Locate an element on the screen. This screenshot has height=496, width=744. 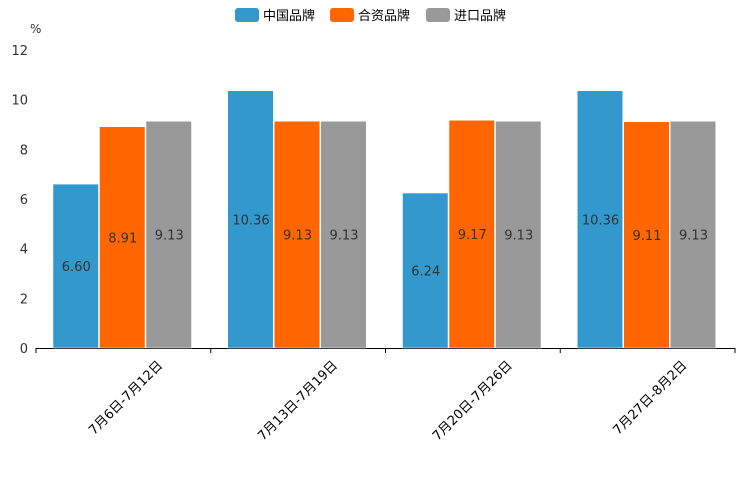
bar-value-label: 9.11 is located at coordinates (647, 236).